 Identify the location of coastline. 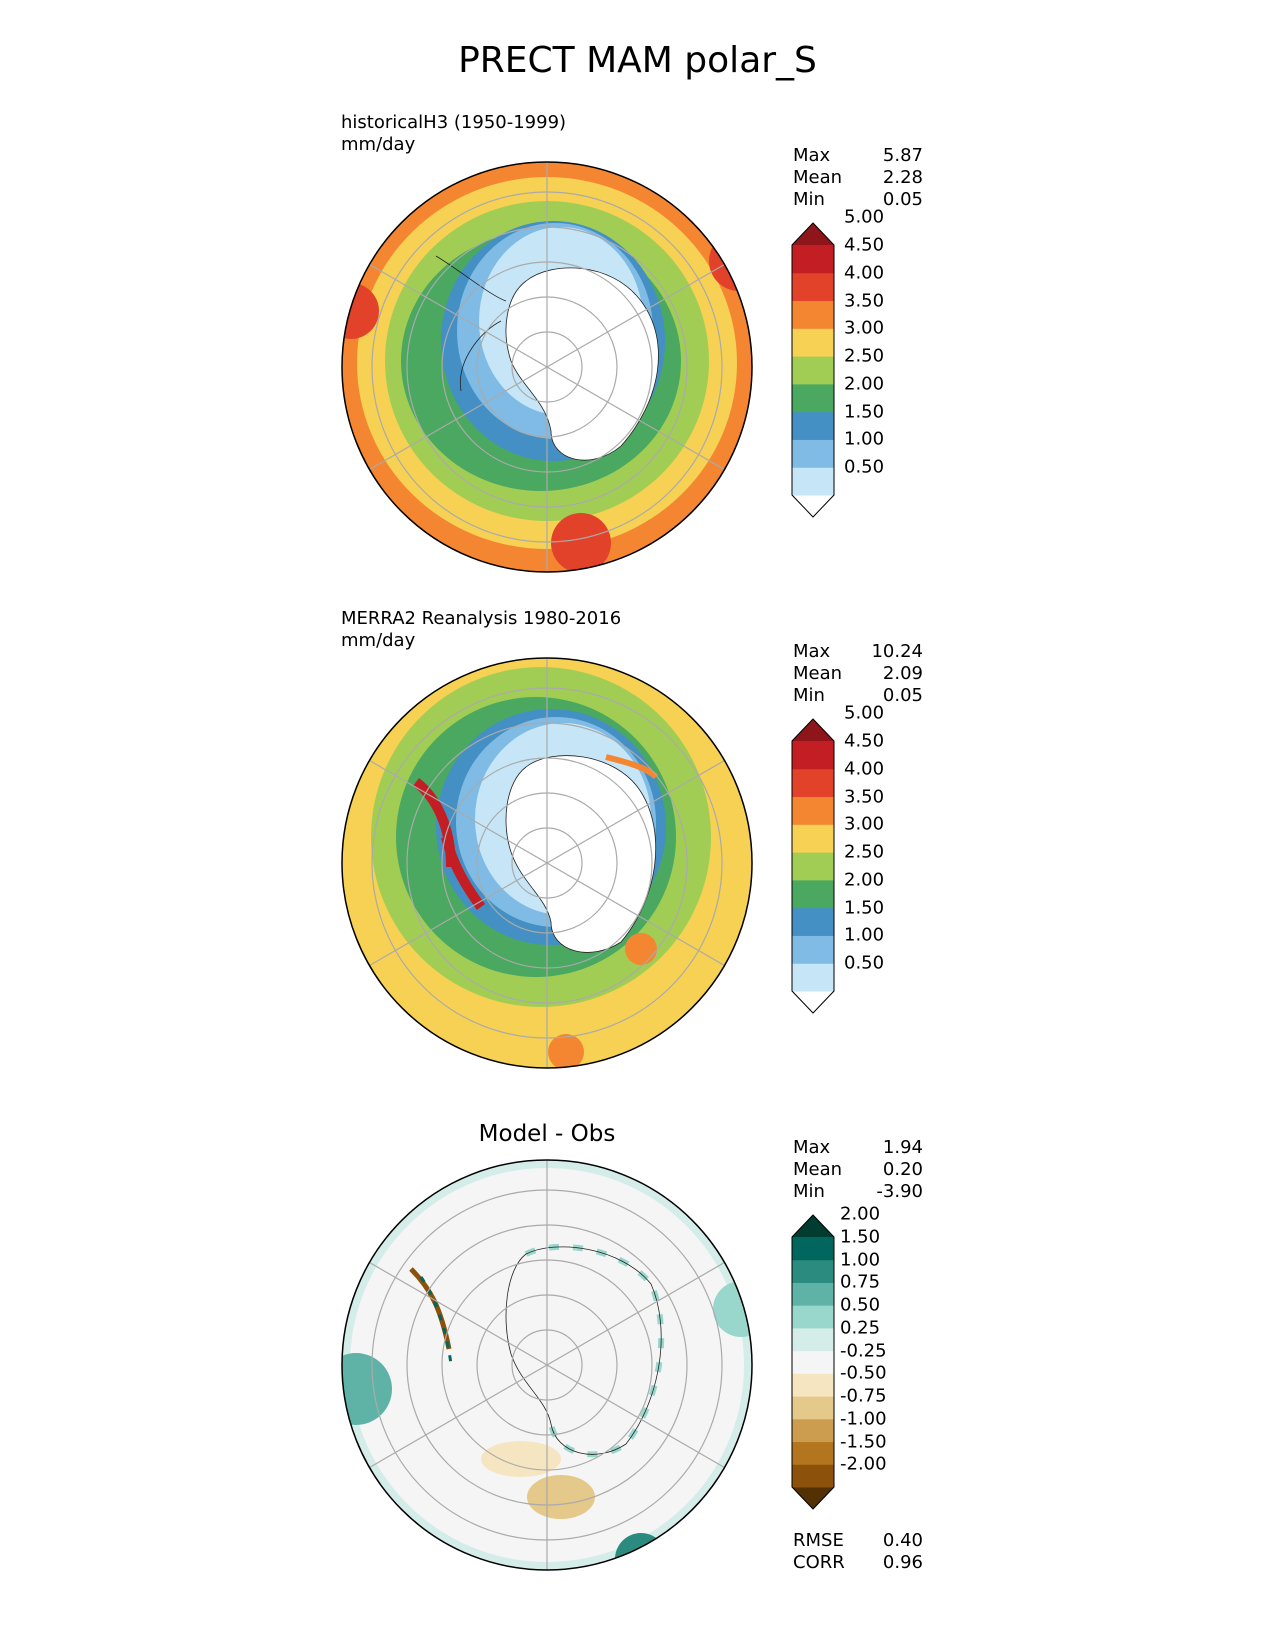
(580, 854).